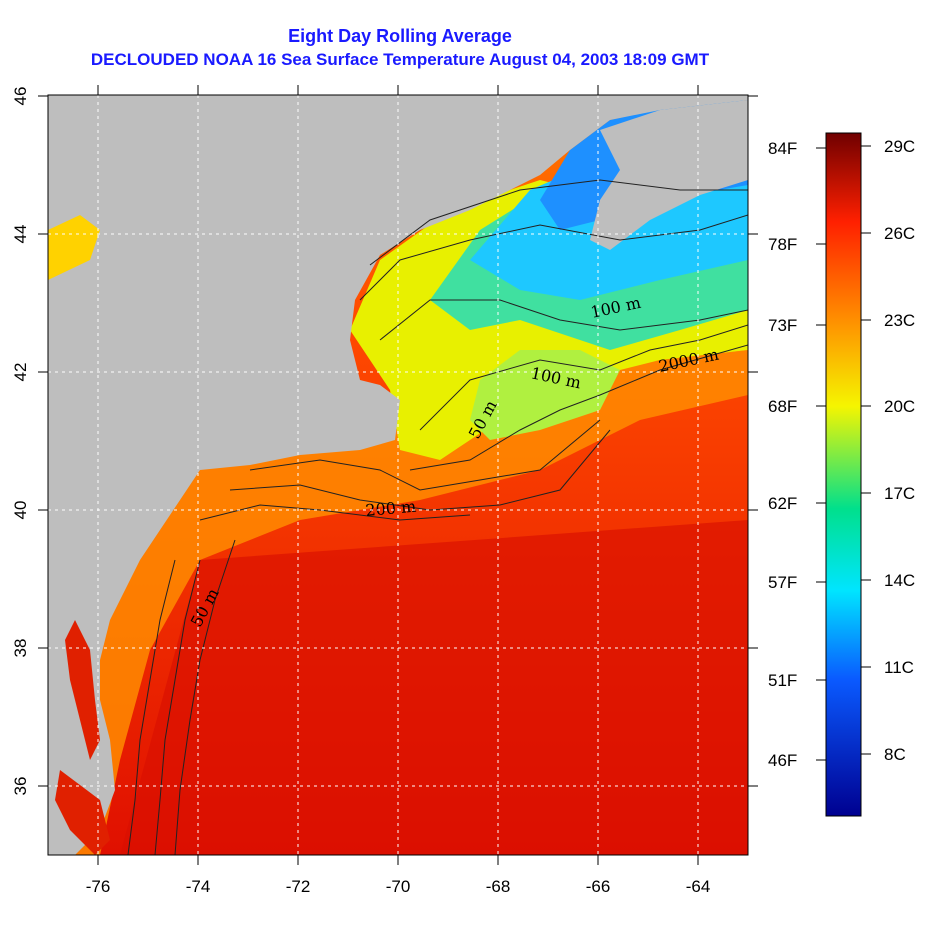  Describe the element at coordinates (899, 320) in the screenshot. I see `celsius-label: 23C` at that location.